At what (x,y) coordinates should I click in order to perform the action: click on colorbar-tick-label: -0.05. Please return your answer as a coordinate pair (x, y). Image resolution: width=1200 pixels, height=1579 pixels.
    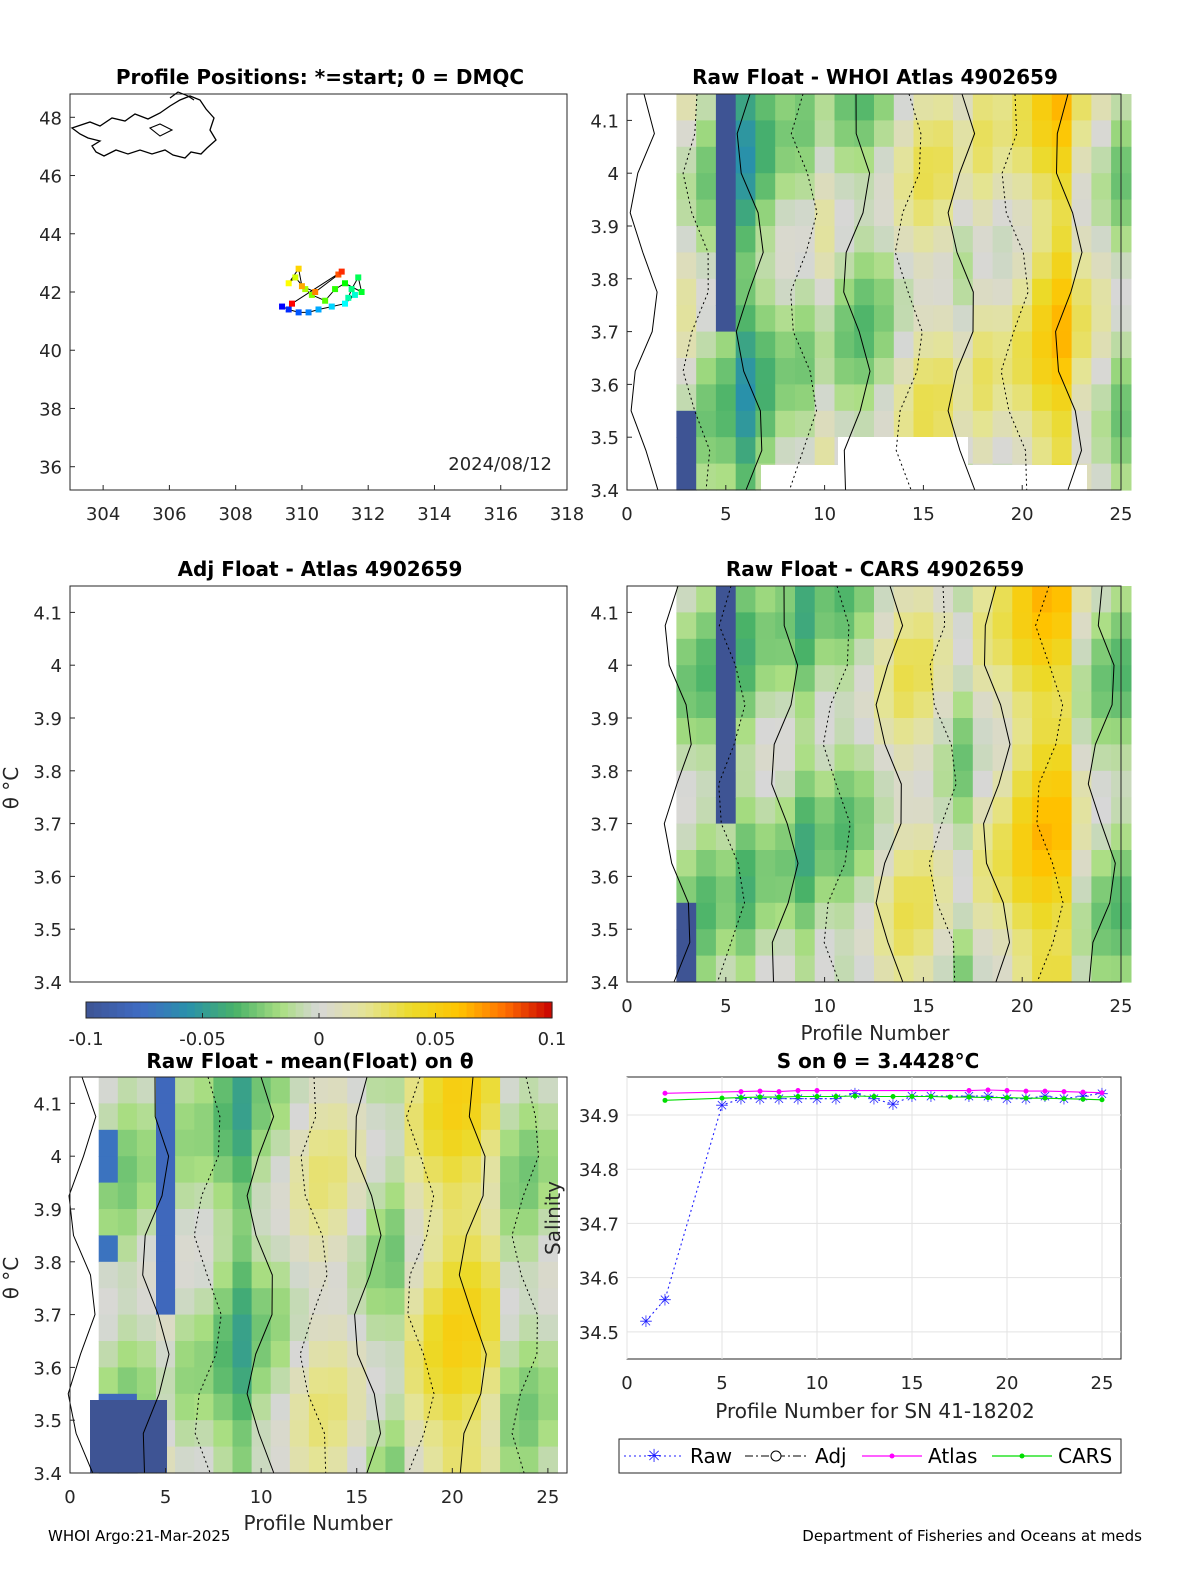
    Looking at the image, I should click on (202, 1039).